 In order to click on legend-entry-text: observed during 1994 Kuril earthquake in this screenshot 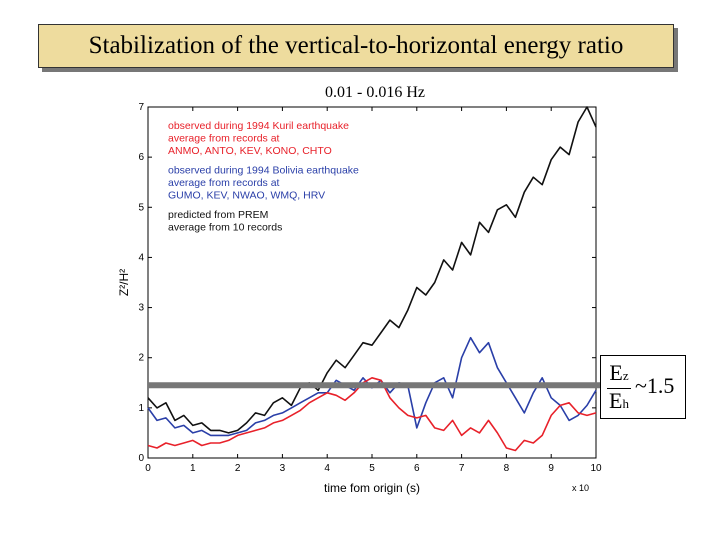, I will do `click(258, 126)`.